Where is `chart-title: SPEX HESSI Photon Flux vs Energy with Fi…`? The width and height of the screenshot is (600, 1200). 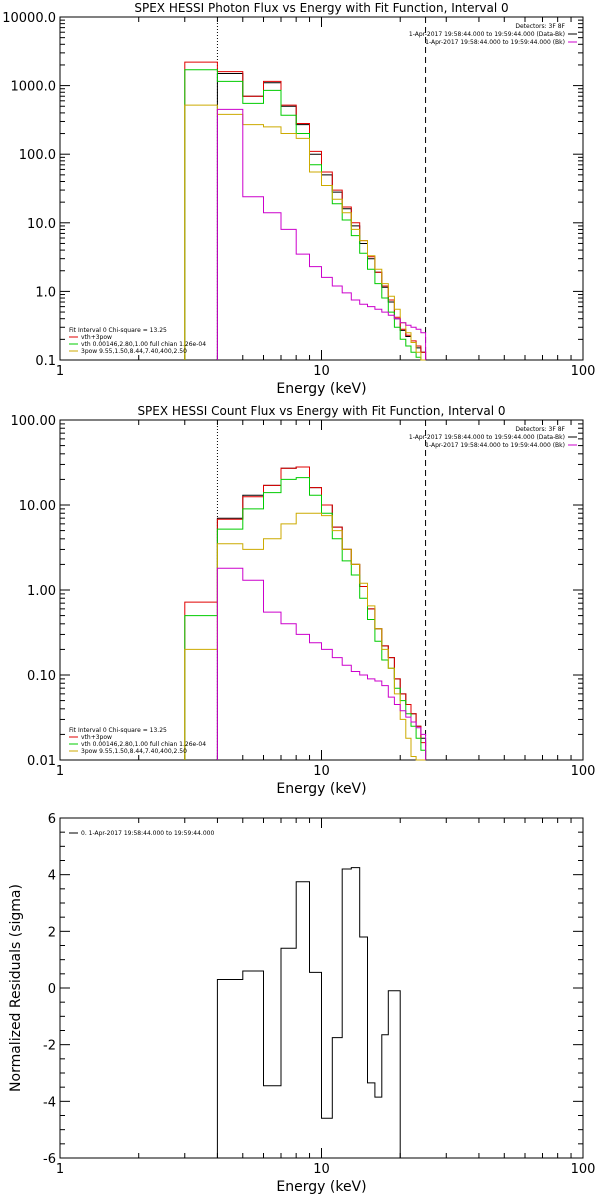
chart-title: SPEX HESSI Photon Flux vs Energy with Fi… is located at coordinates (321, 8).